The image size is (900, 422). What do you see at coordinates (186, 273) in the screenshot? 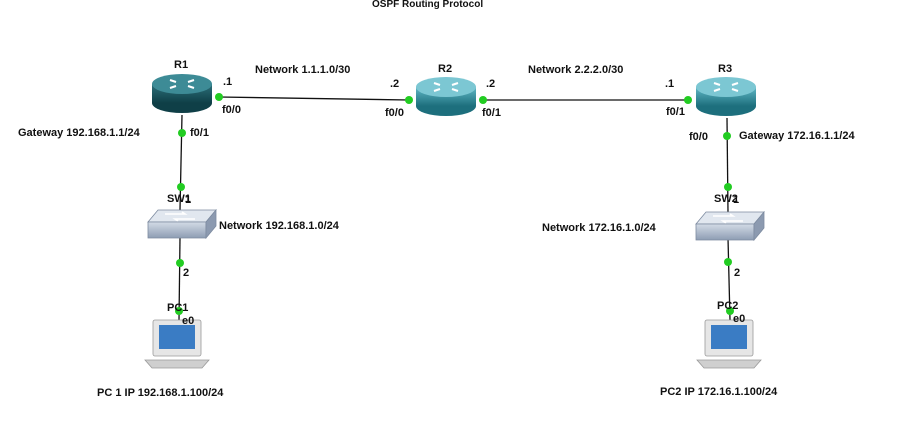
I see `sw1-port-2: 2` at bounding box center [186, 273].